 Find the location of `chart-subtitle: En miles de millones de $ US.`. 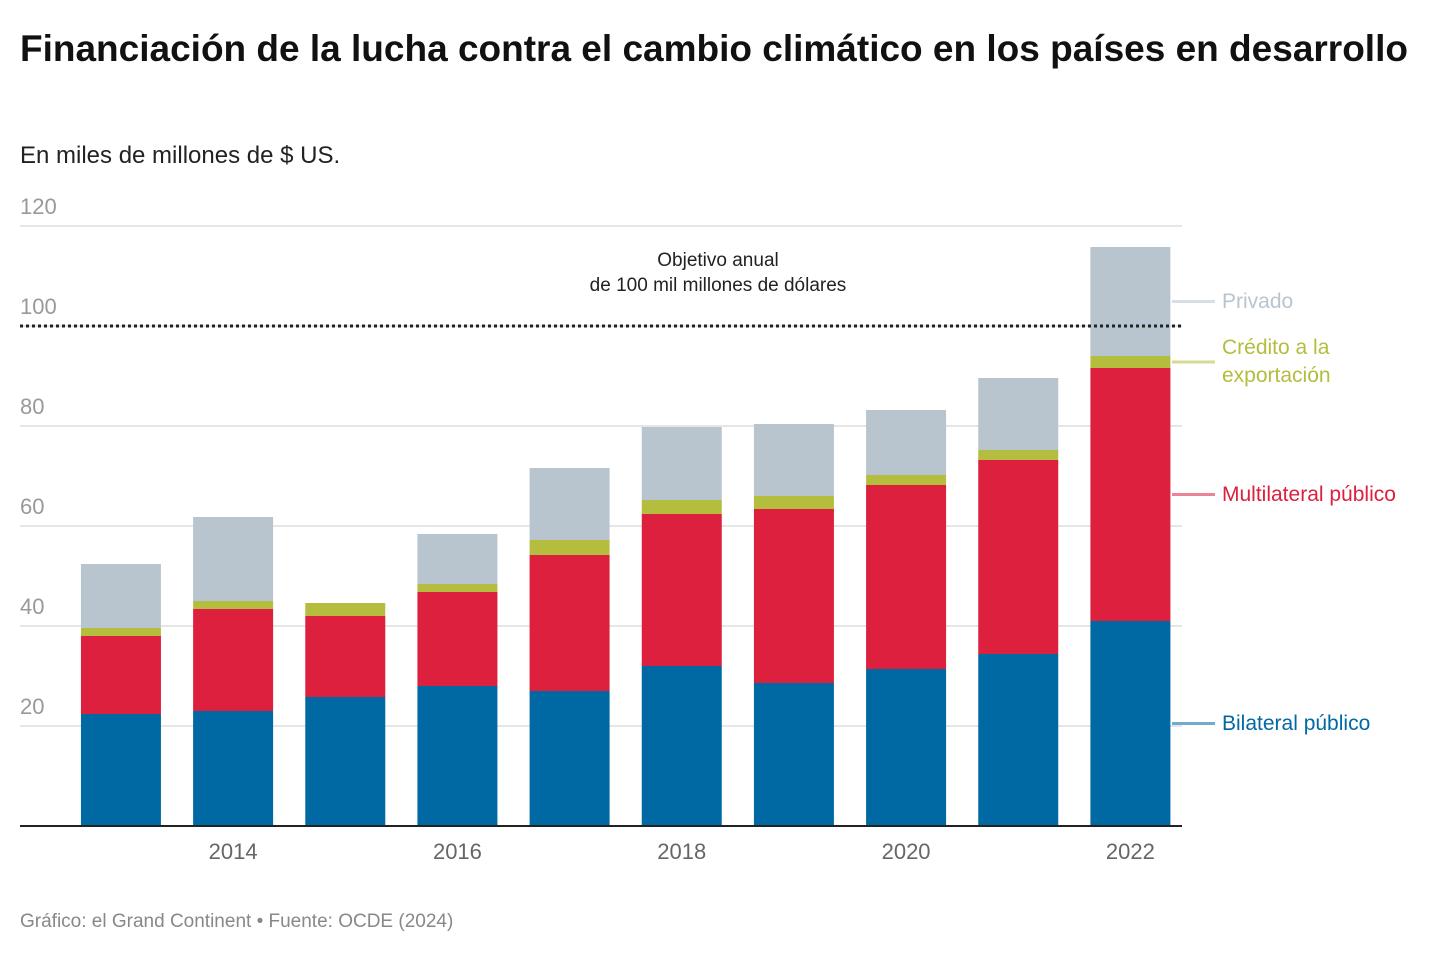

chart-subtitle: En miles de millones de $ US. is located at coordinates (180, 155).